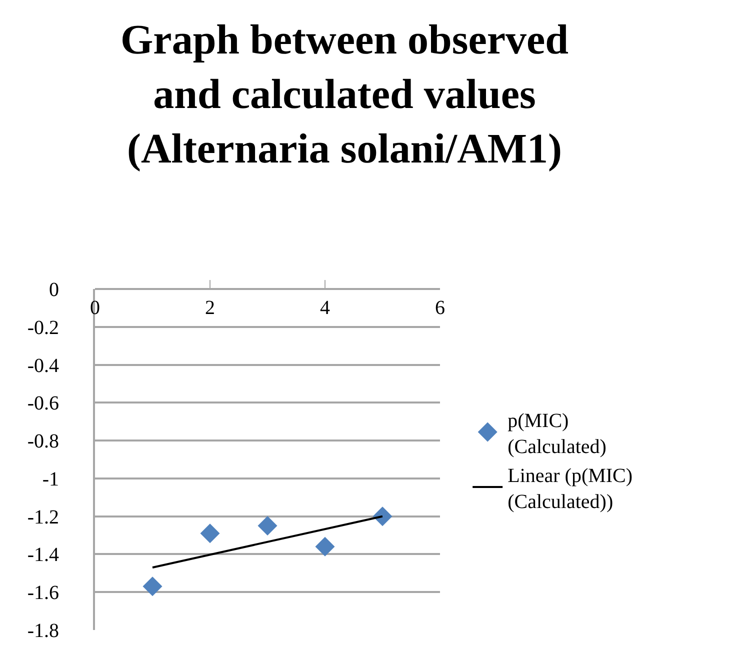  Describe the element at coordinates (210, 308) in the screenshot. I see `x-tick-label: 2` at that location.